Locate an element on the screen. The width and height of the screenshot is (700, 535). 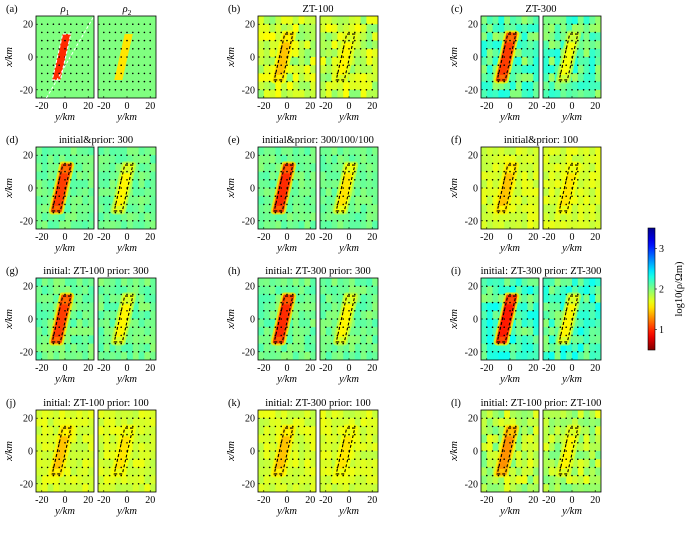
layer-label: ρ2 is located at coordinates (127, 10).